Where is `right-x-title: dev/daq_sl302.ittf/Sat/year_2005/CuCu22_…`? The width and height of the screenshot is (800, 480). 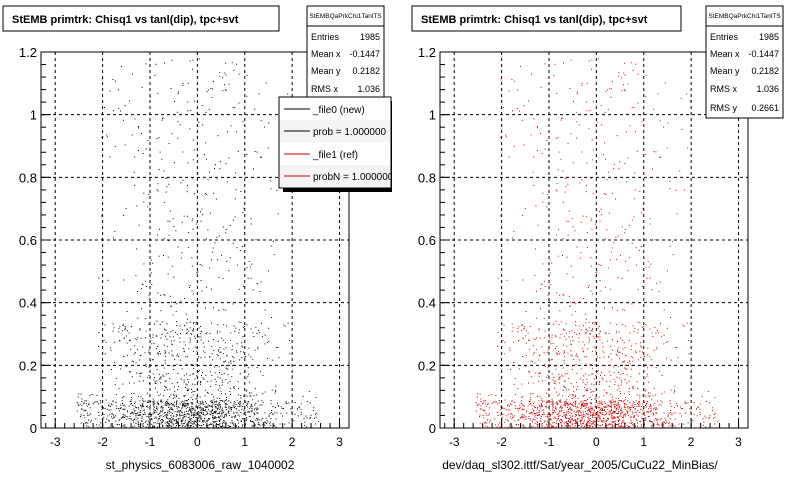
right-x-title: dev/daq_sl302.ittf/Sat/year_2005/CuCu22_… is located at coordinates (580, 465).